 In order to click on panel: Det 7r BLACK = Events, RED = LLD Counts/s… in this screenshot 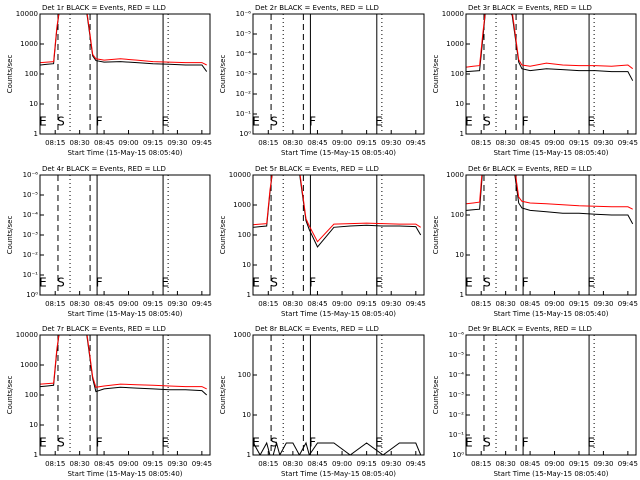, I will do `click(109, 401)`.